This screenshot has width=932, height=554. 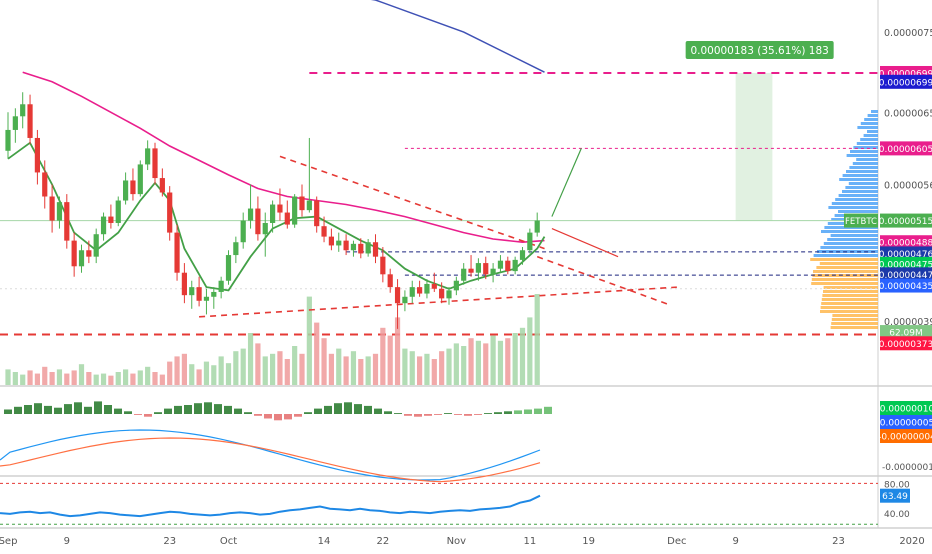 I want to click on x-tick-label: 11, so click(x=529, y=541).